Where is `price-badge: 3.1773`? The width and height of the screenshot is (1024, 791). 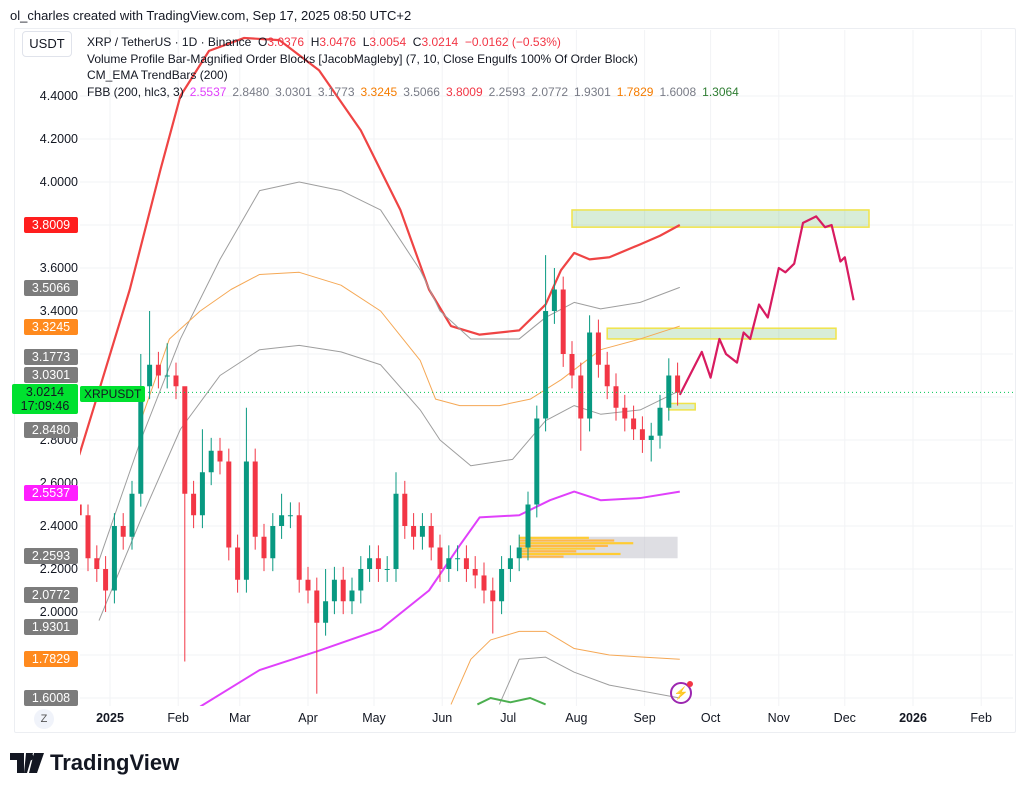
price-badge: 3.1773 is located at coordinates (51, 357).